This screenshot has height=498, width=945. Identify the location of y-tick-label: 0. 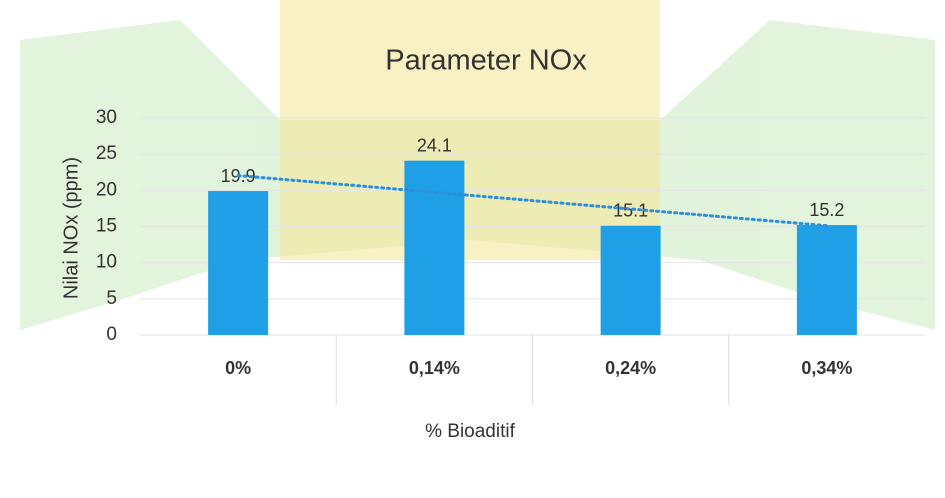
(111, 334).